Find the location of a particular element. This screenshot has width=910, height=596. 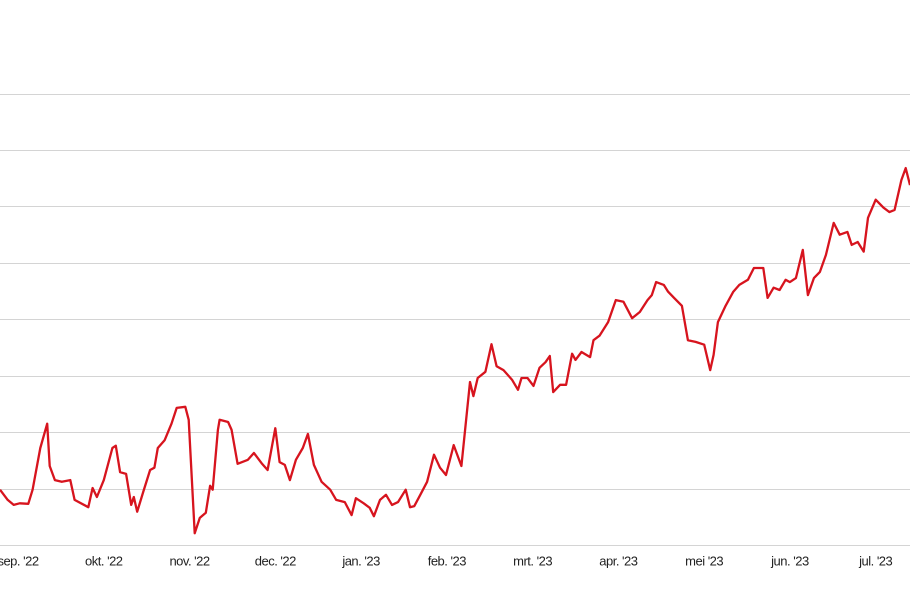

x-tick-label: sep. '22 is located at coordinates (19, 560).